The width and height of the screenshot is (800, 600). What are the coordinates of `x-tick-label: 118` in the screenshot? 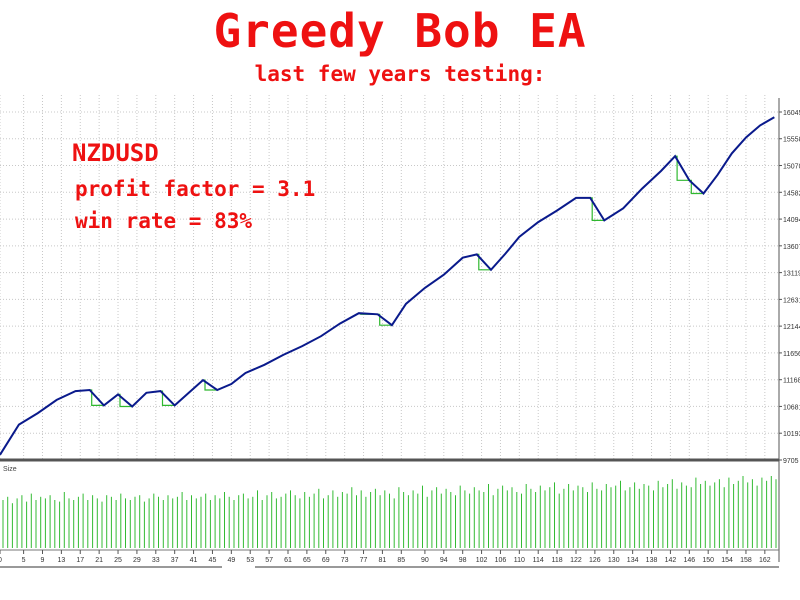 It's located at (557, 560).